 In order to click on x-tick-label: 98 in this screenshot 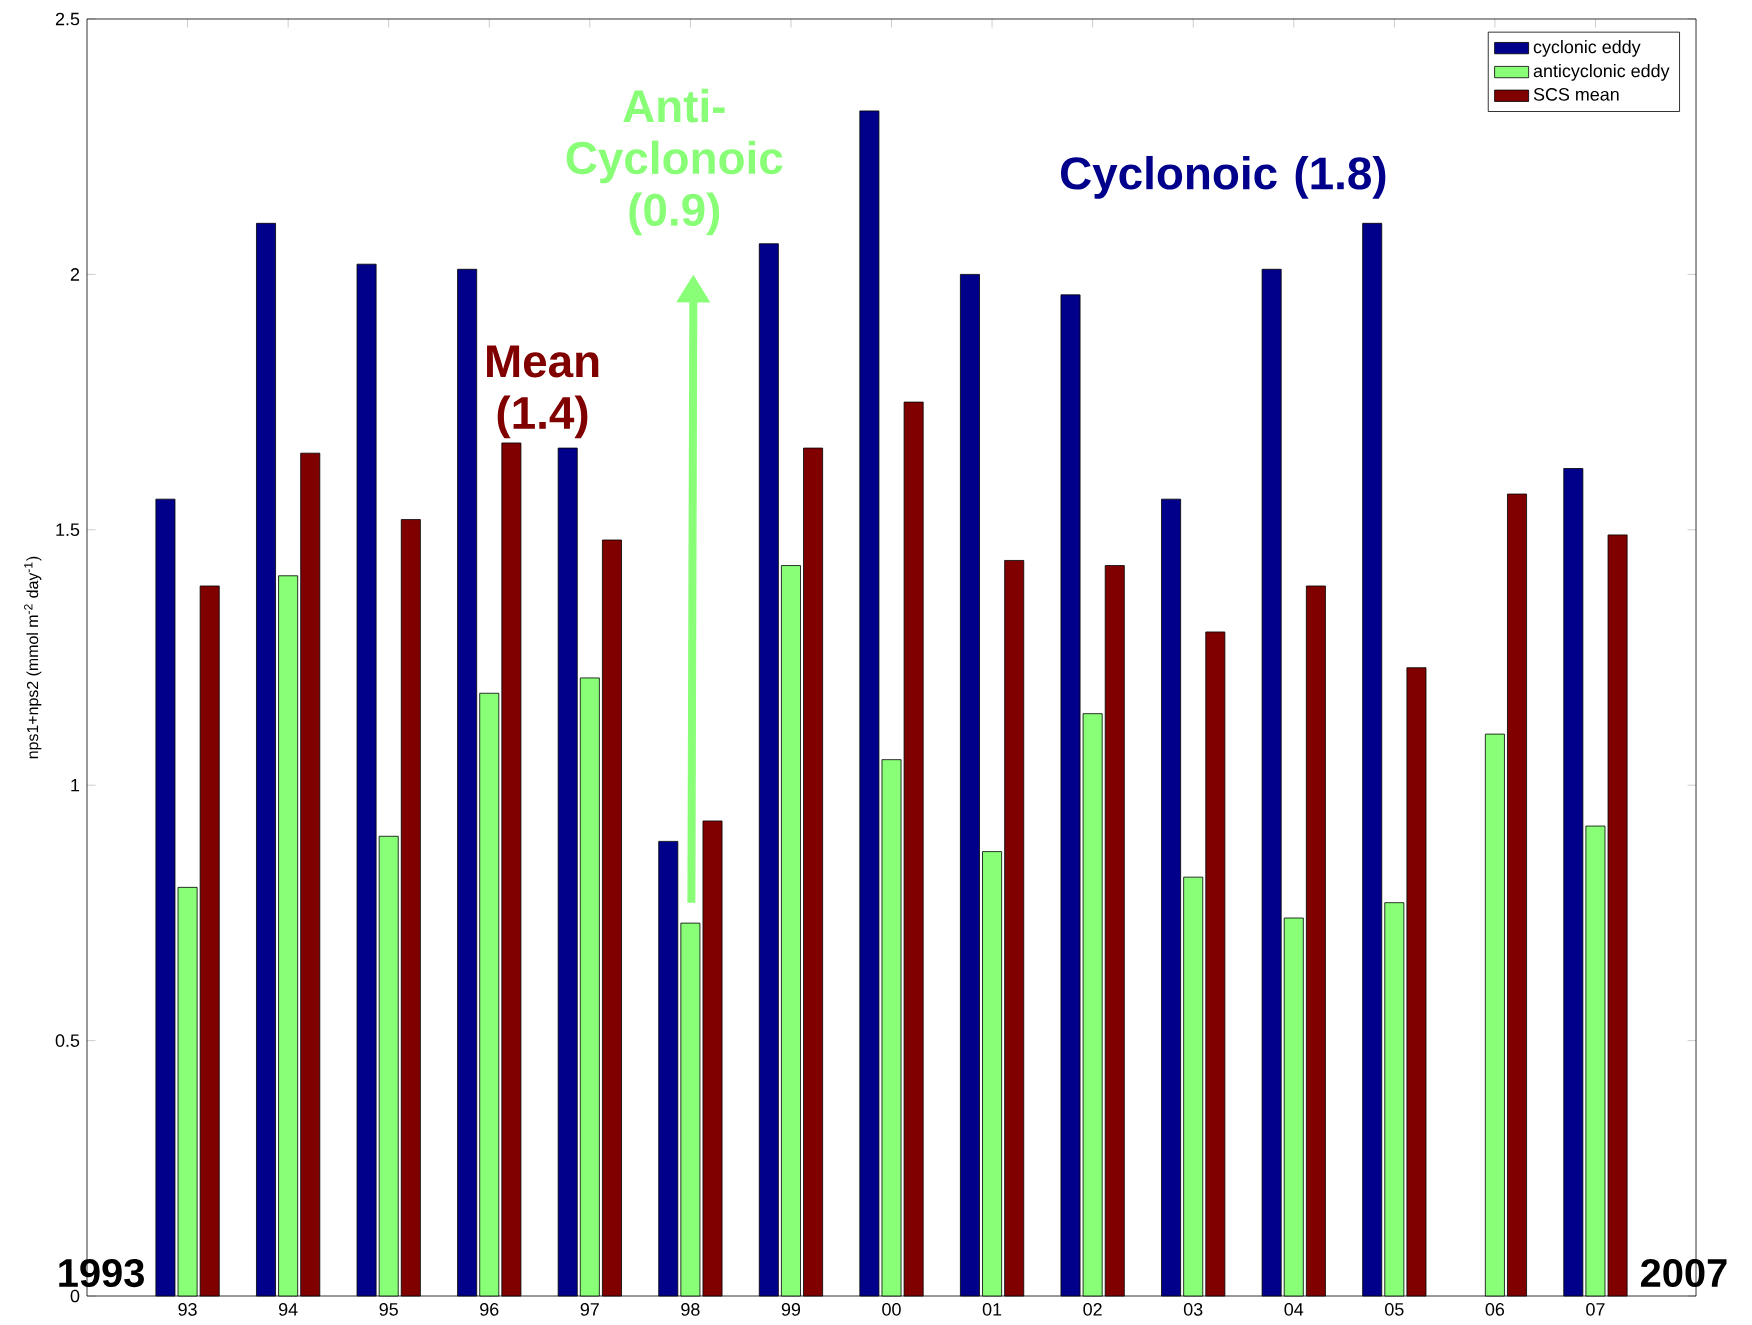, I will do `click(690, 1309)`.